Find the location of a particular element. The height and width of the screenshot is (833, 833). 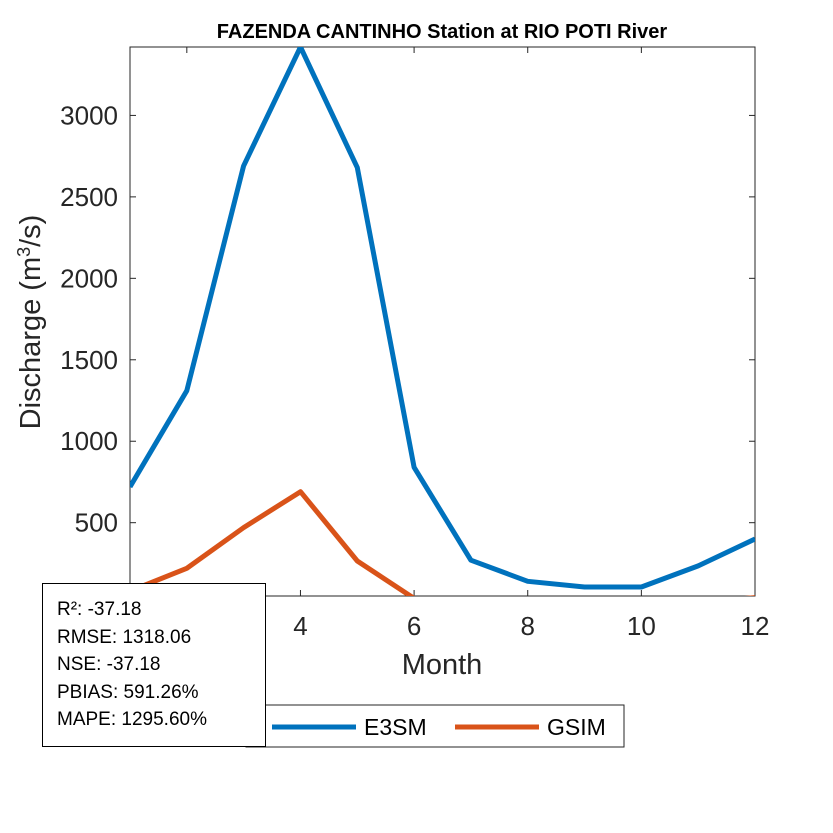

y-axis-label-end: /s) is located at coordinates (31, 231).